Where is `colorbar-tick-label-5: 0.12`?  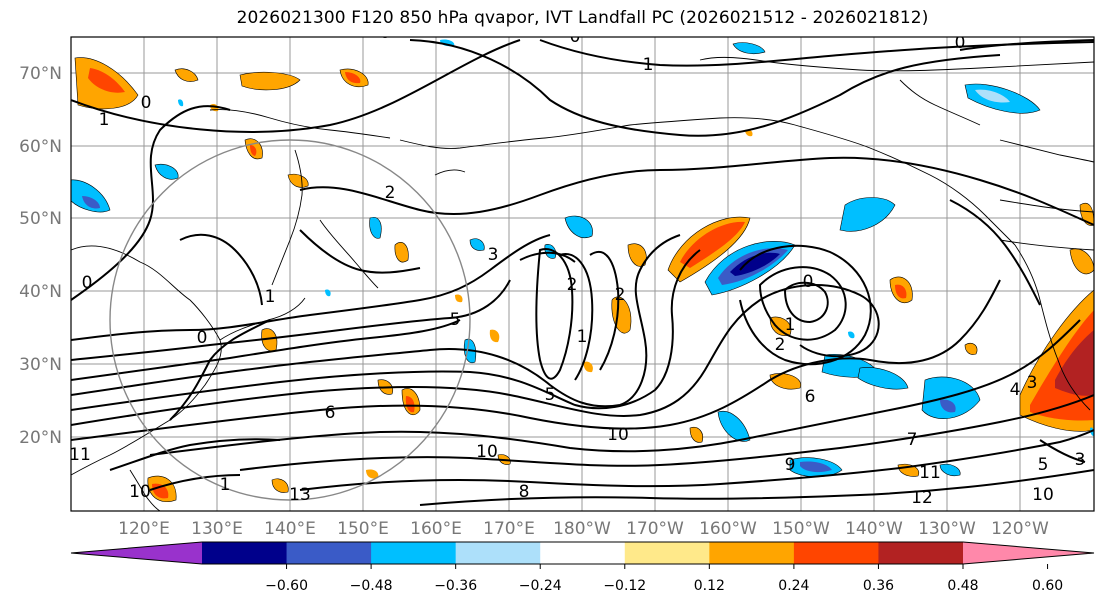
colorbar-tick-label-5: 0.12 is located at coordinates (709, 586).